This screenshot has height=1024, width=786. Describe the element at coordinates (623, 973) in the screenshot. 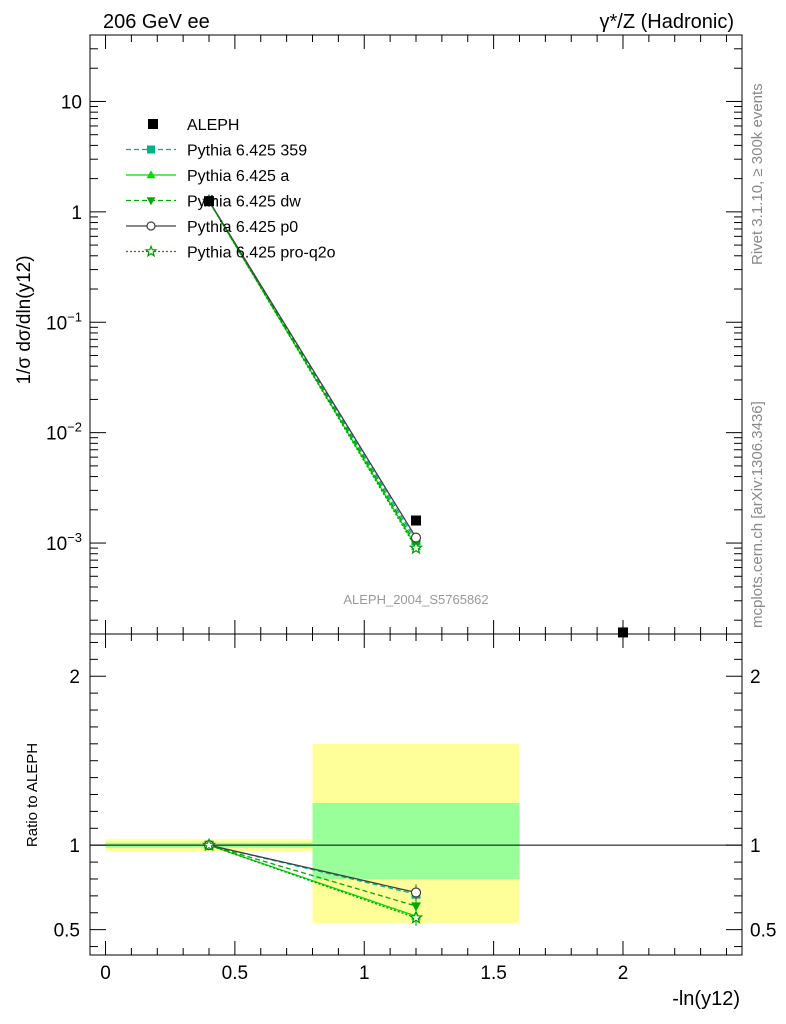

I see `x-tick-label: 2` at that location.